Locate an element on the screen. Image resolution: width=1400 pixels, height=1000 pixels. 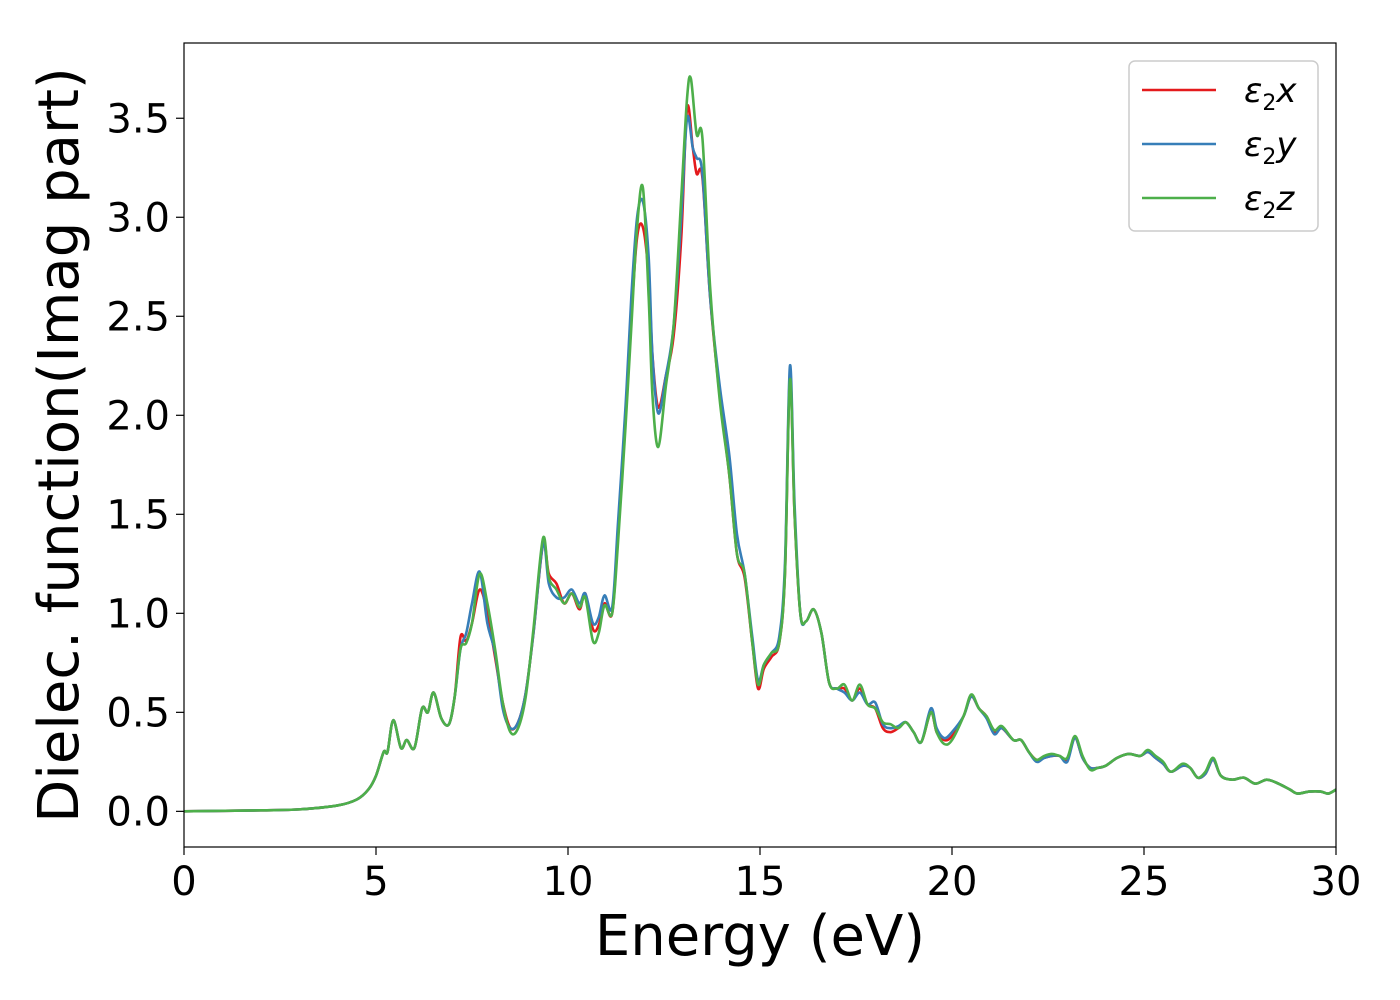
y-tick-label: 3.5 is located at coordinates (138, 119).